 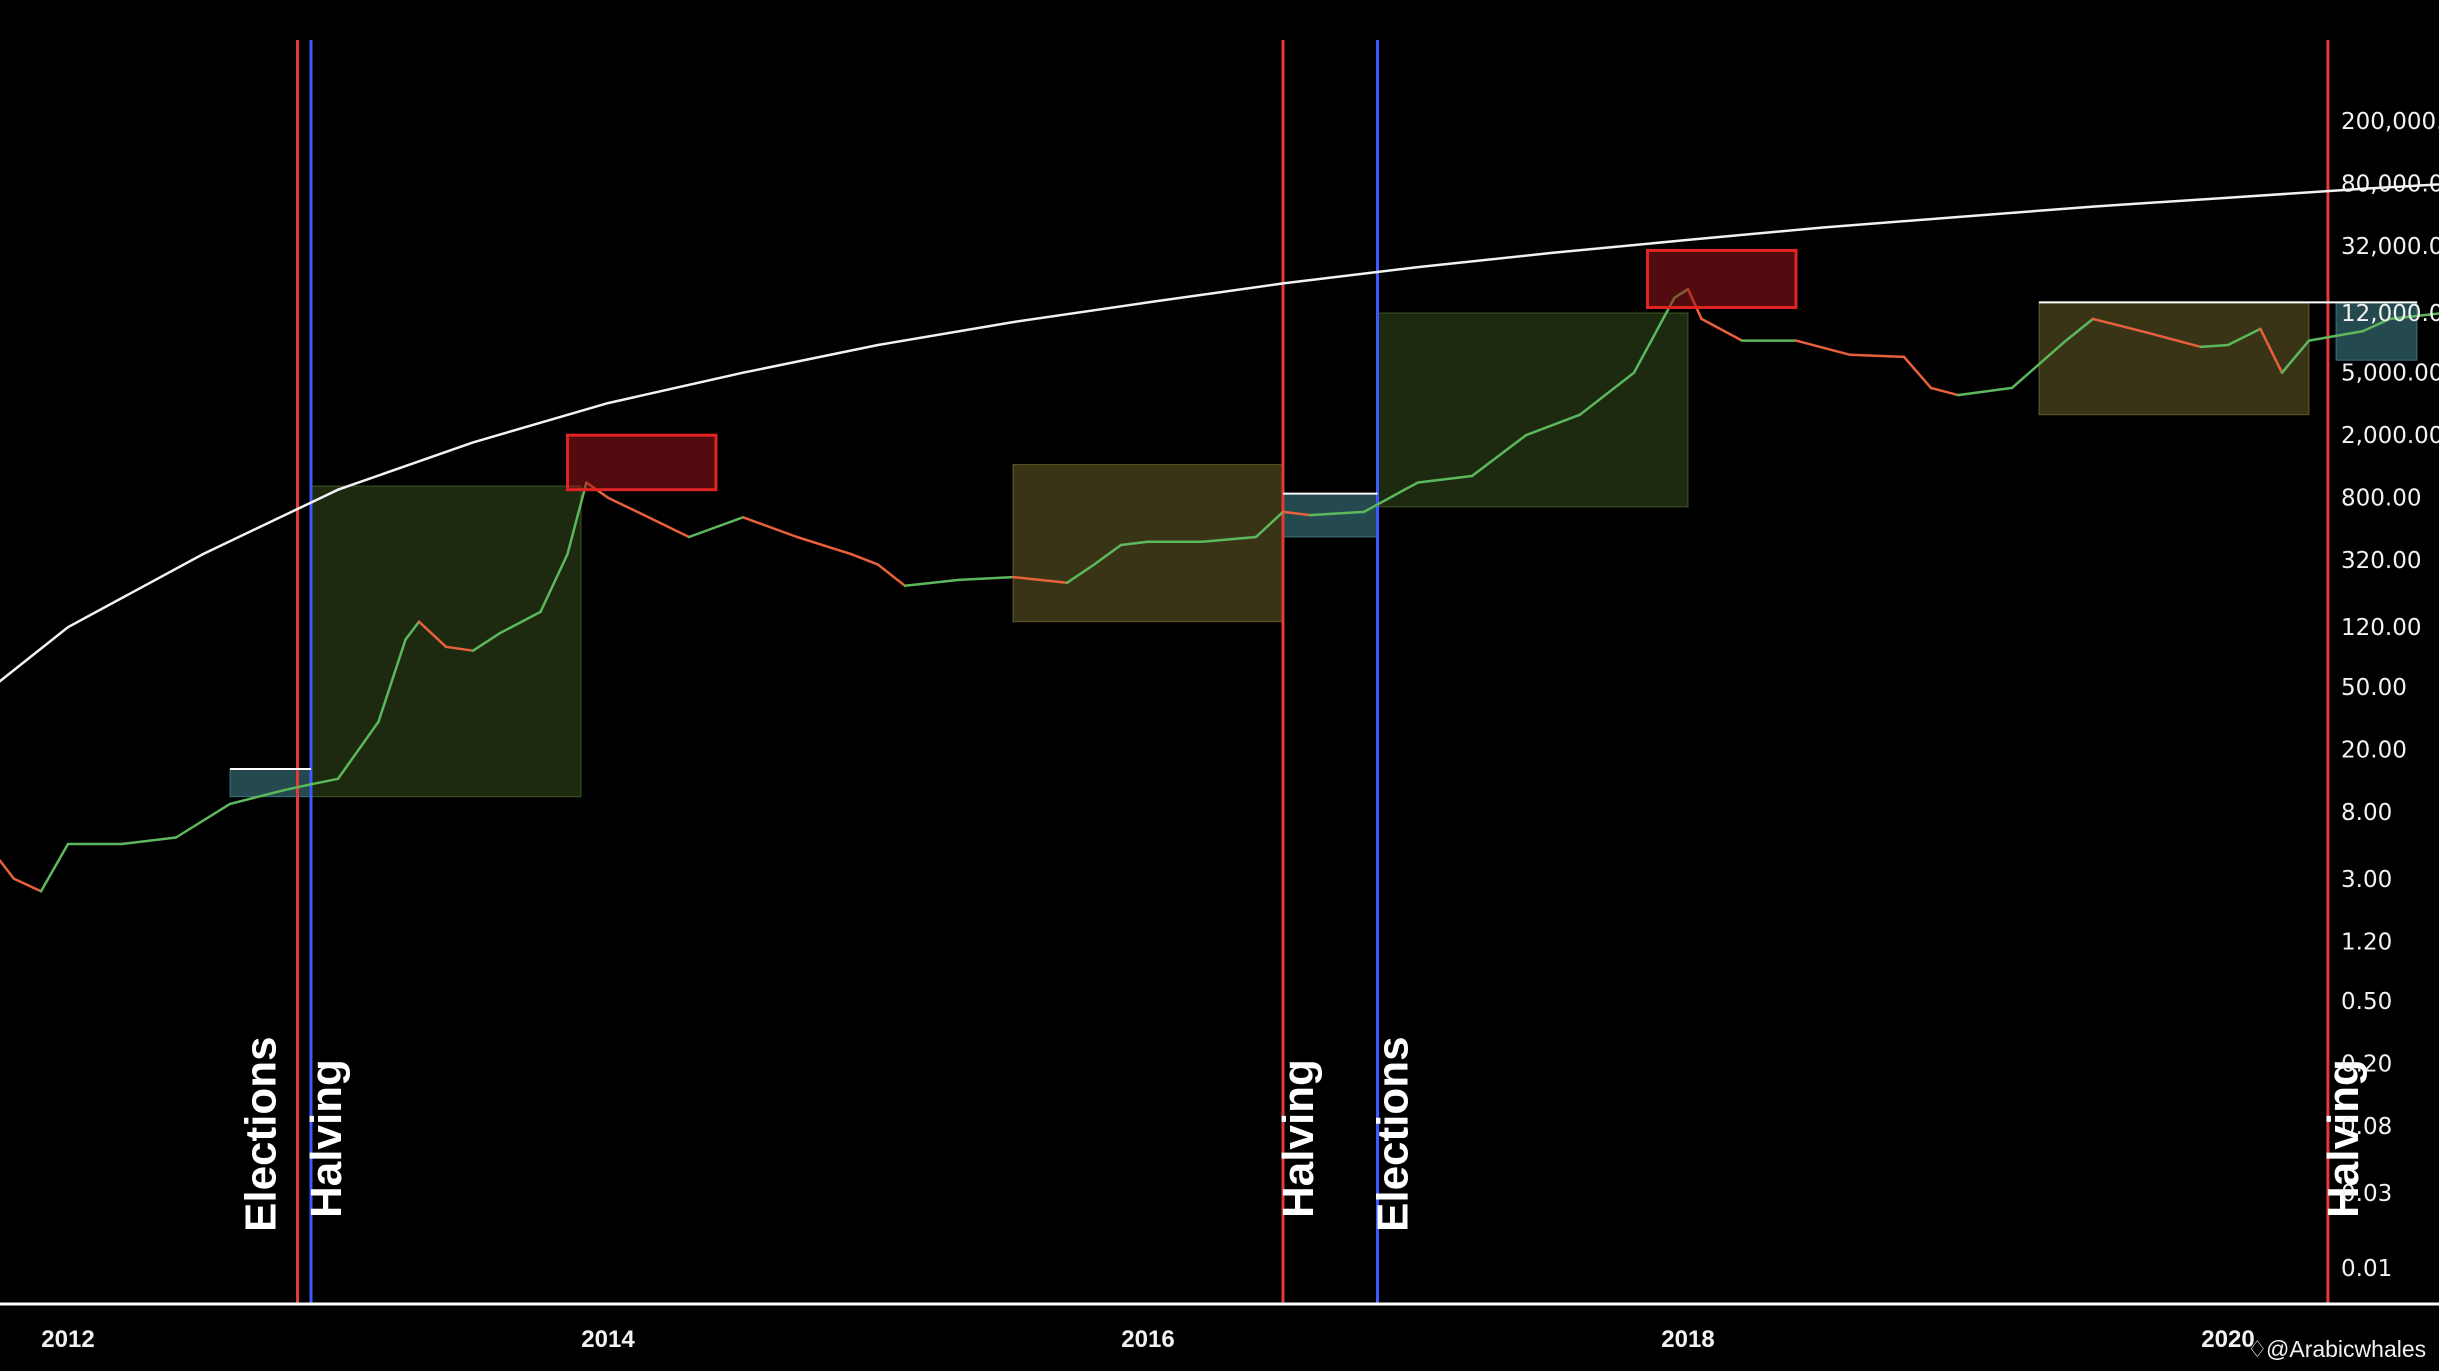 What do you see at coordinates (2366, 1002) in the screenshot?
I see `y-tick-label-14: 0.50` at bounding box center [2366, 1002].